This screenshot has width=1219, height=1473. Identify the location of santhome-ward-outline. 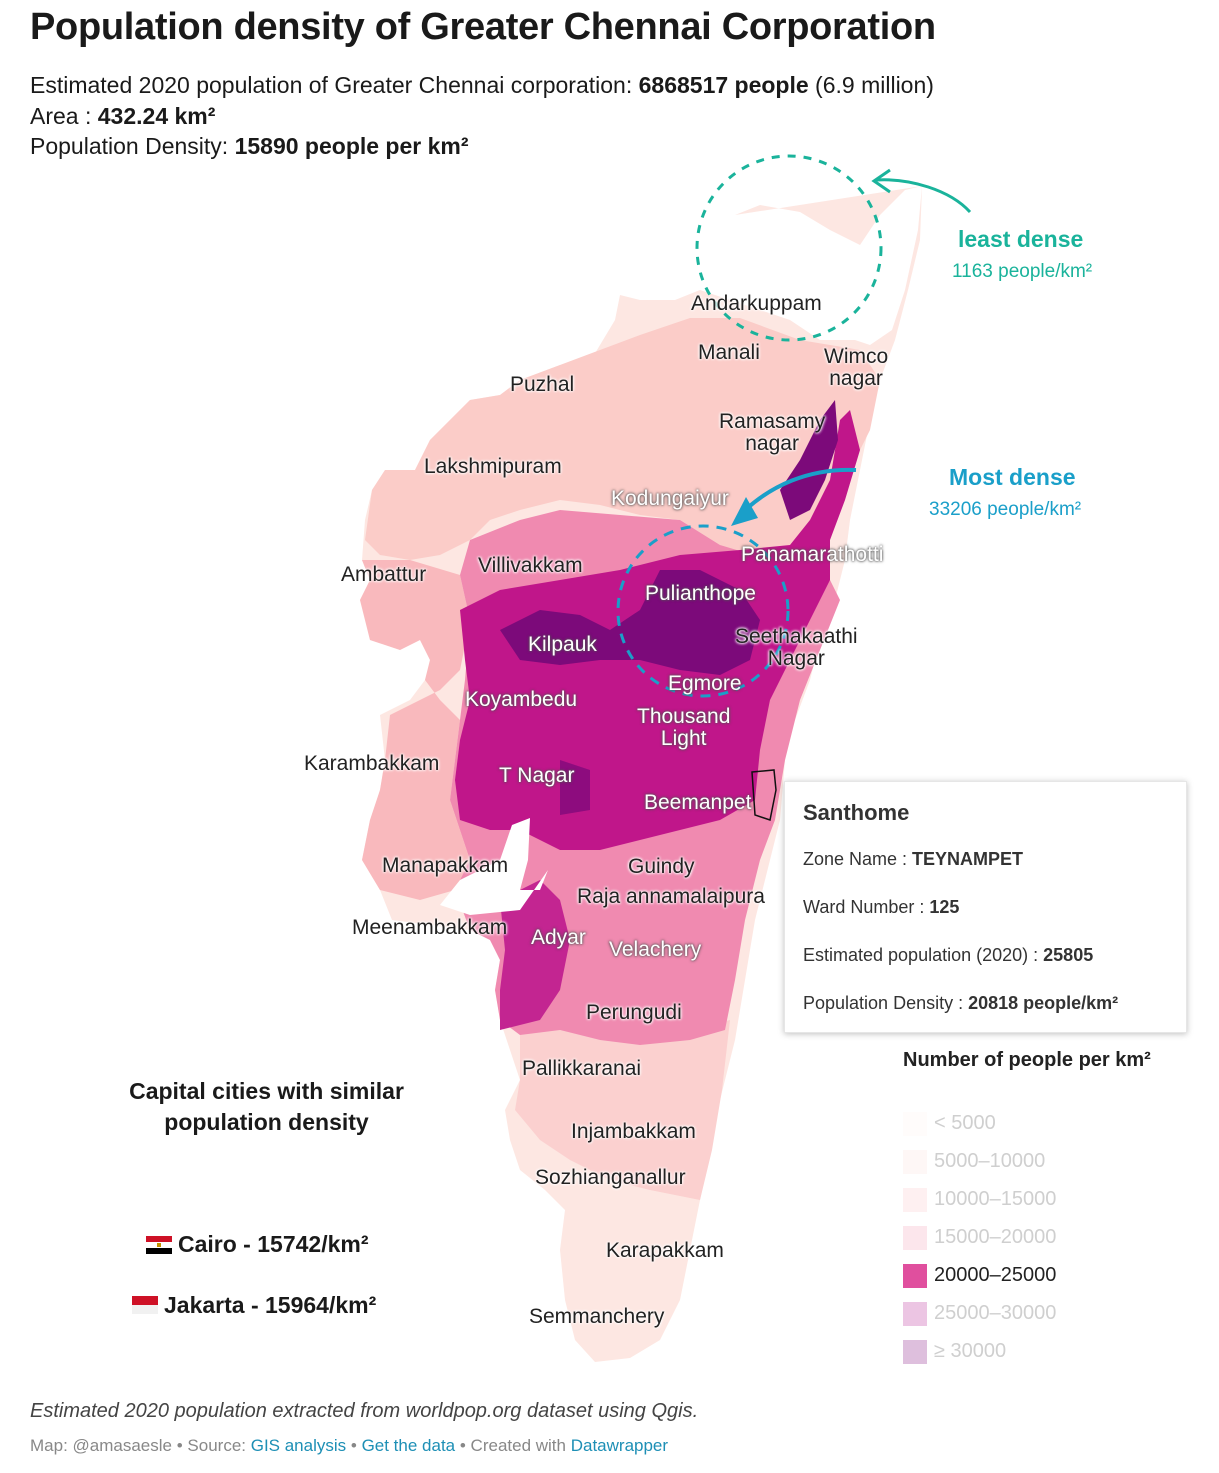
(764, 795).